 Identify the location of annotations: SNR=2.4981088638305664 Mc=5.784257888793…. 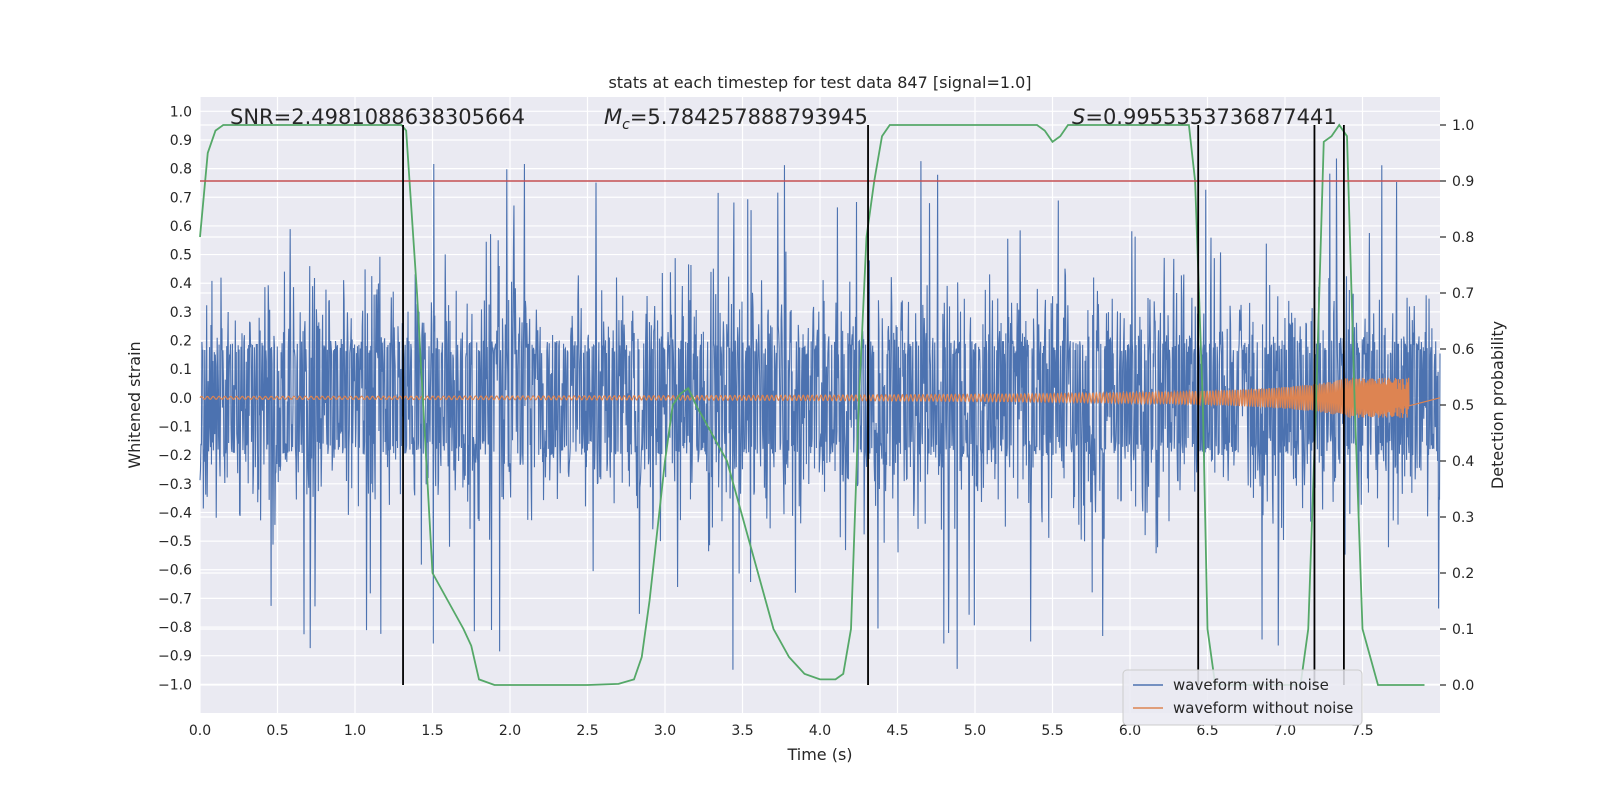
(783, 119).